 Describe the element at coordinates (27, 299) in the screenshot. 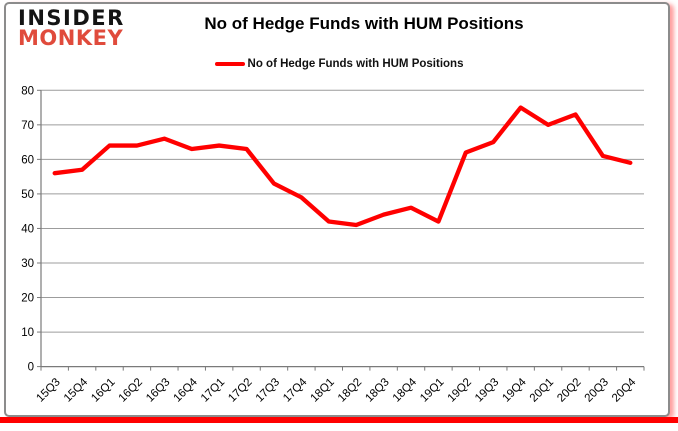

I see `y-axis-label: 20` at that location.